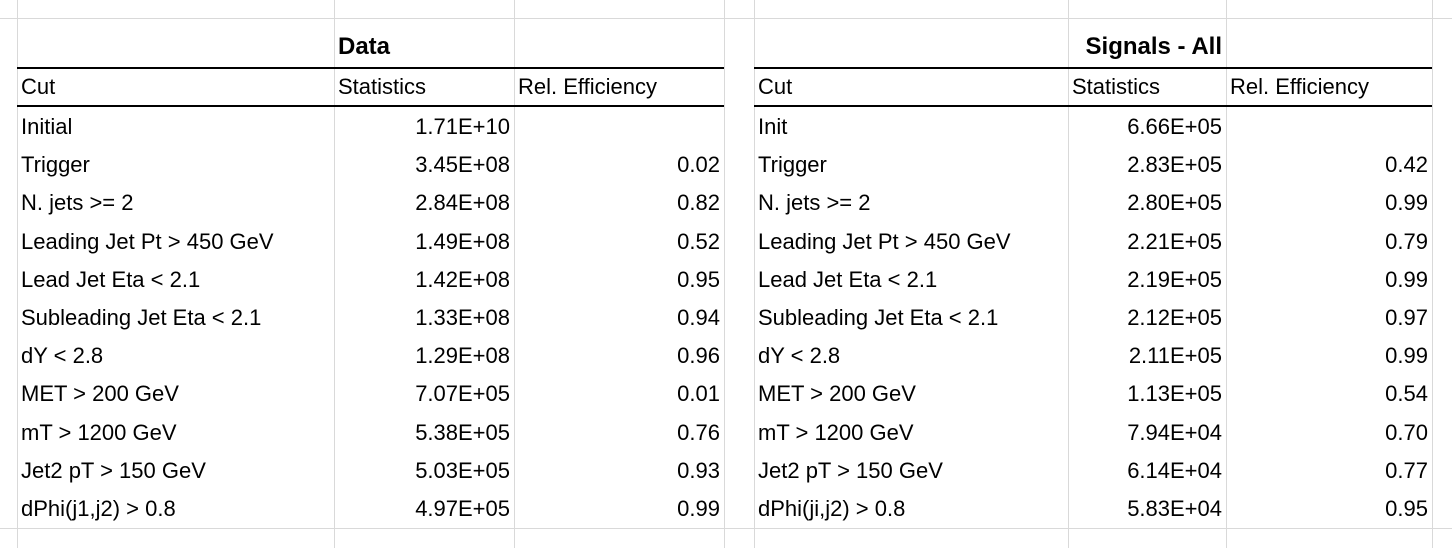  I want to click on table-title-row: Signals - All, so click(1093, 47).